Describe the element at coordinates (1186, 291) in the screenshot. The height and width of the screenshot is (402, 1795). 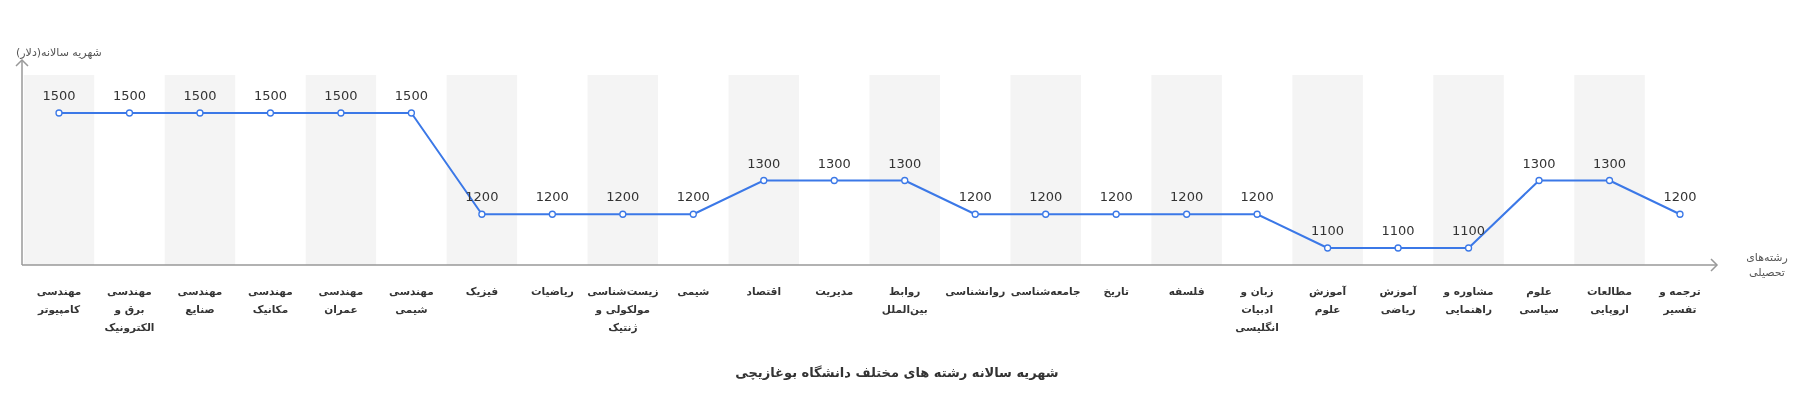
I see `x-tick-label: فلسفه` at that location.